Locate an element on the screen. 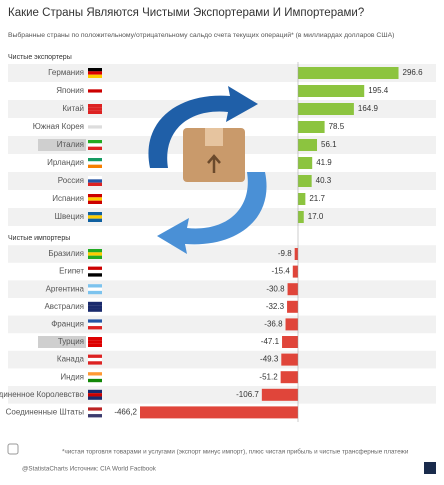  value-label: -47.1 is located at coordinates (270, 341).